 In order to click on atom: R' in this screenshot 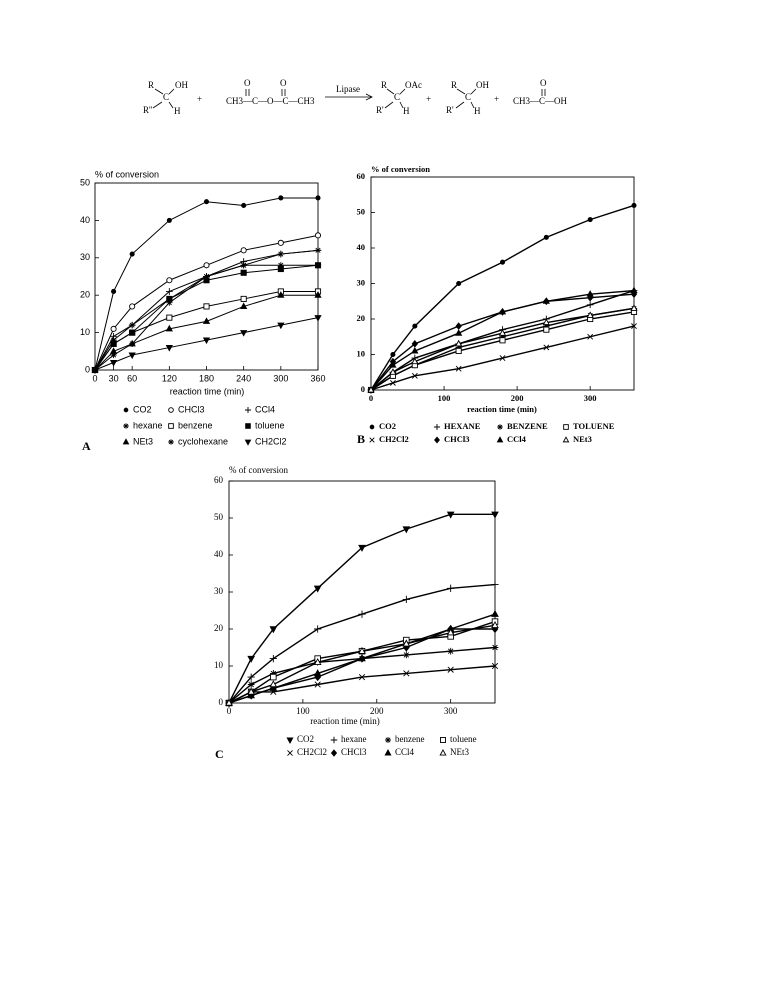, I will do `click(380, 110)`.